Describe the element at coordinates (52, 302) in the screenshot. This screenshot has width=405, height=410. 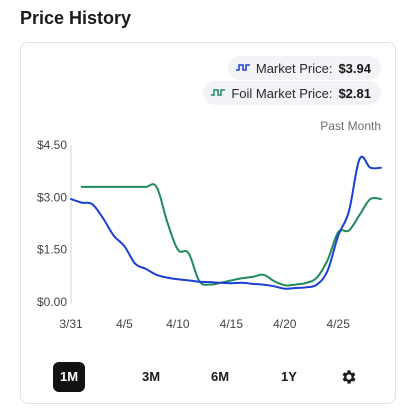
I see `y-tick-label: $0.00` at that location.